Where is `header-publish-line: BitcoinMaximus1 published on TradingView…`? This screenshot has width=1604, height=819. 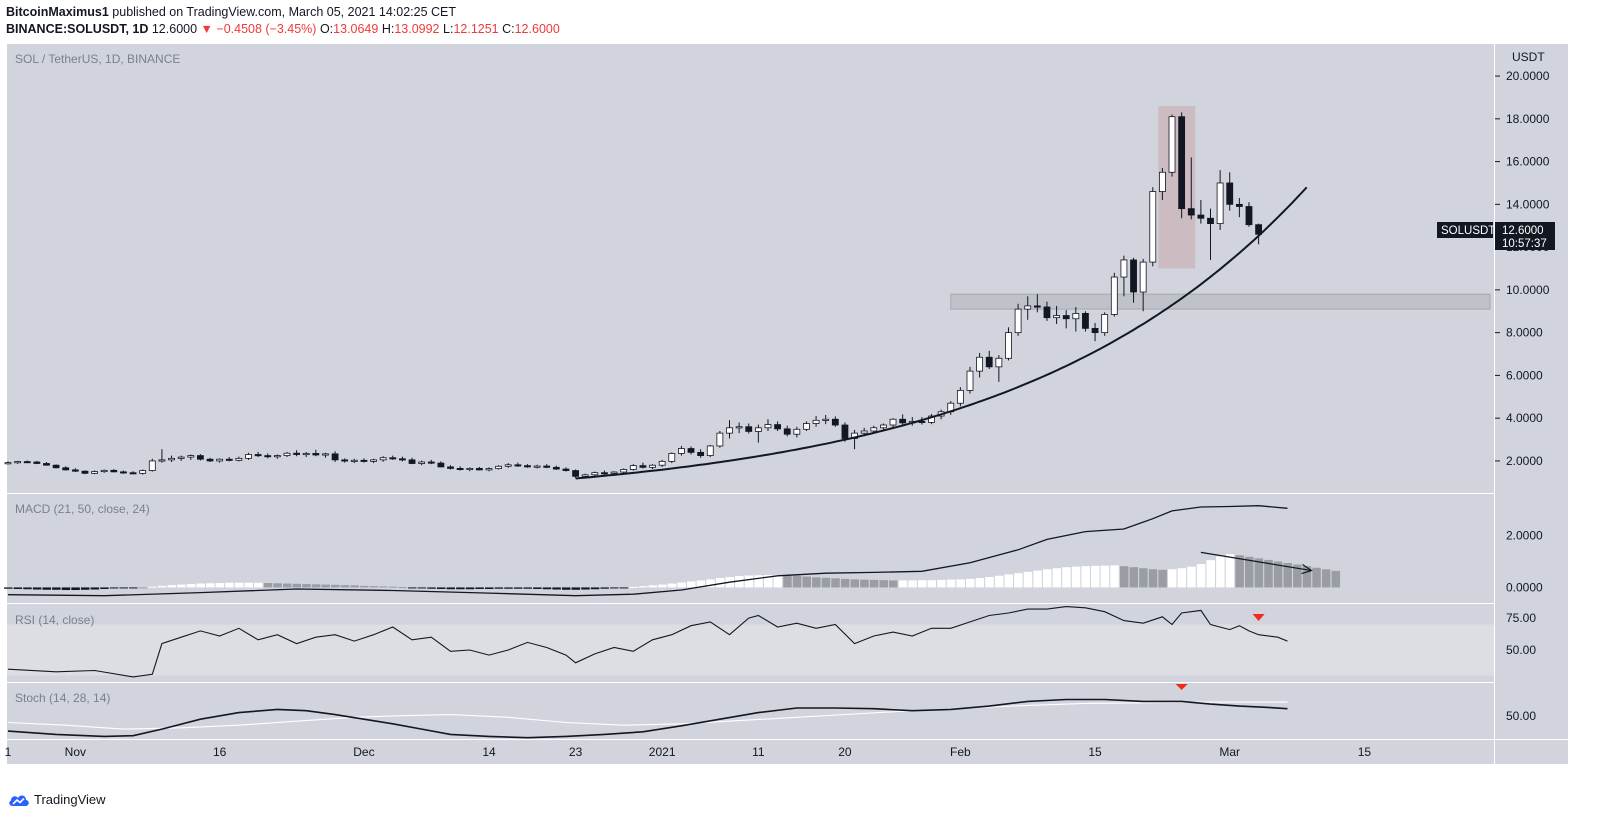
header-publish-line: BitcoinMaximus1 published on TradingView… is located at coordinates (231, 12).